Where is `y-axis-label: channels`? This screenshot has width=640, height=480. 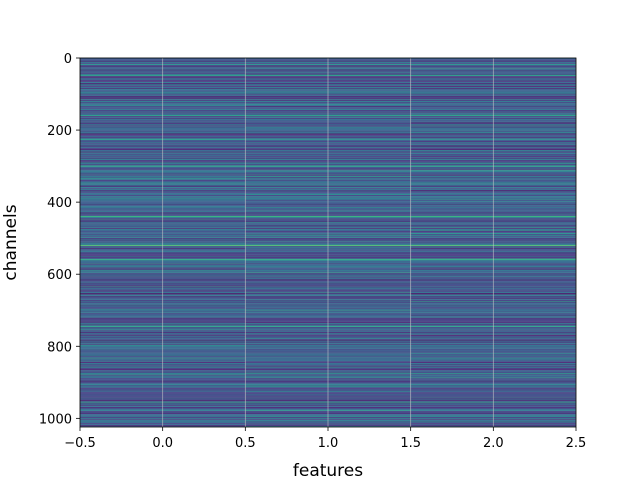 y-axis-label: channels is located at coordinates (11, 242).